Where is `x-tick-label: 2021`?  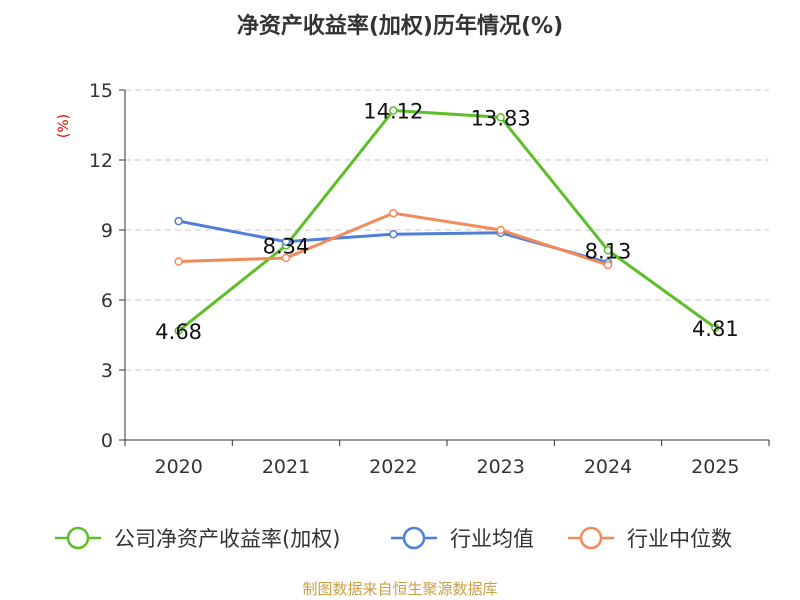 x-tick-label: 2021 is located at coordinates (286, 467).